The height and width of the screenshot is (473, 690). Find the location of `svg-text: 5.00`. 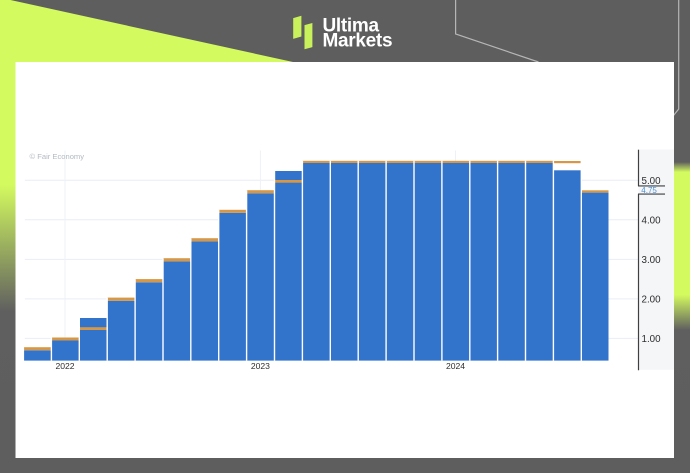

svg-text: 5.00 is located at coordinates (652, 181).